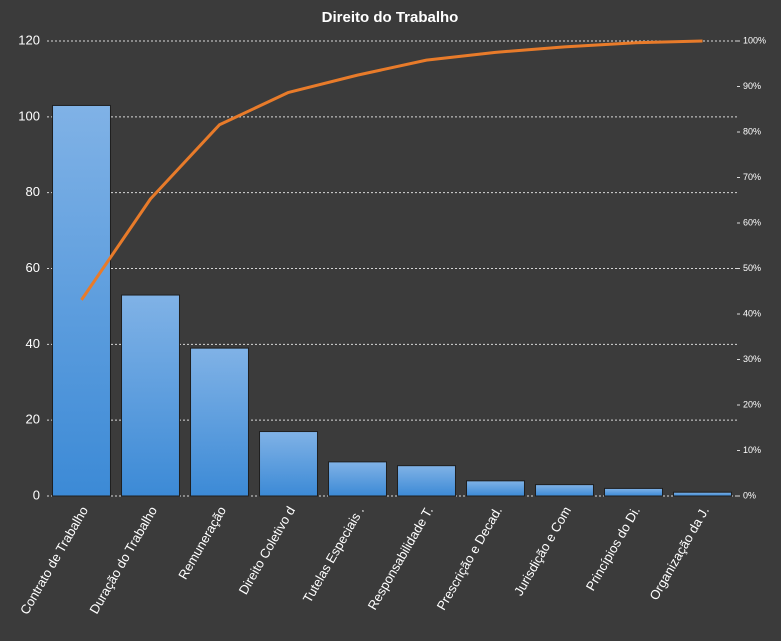 The width and height of the screenshot is (781, 641). I want to click on x-tick-label: Duração do Trabalho, so click(123, 560).